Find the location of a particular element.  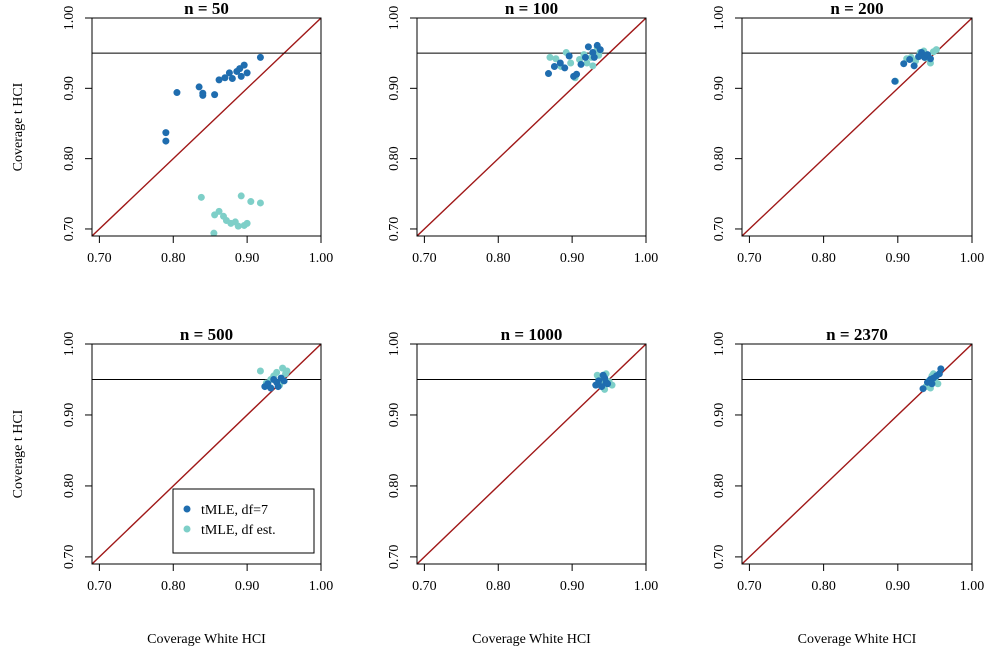

panel-title: n = 1000 is located at coordinates (532, 334).